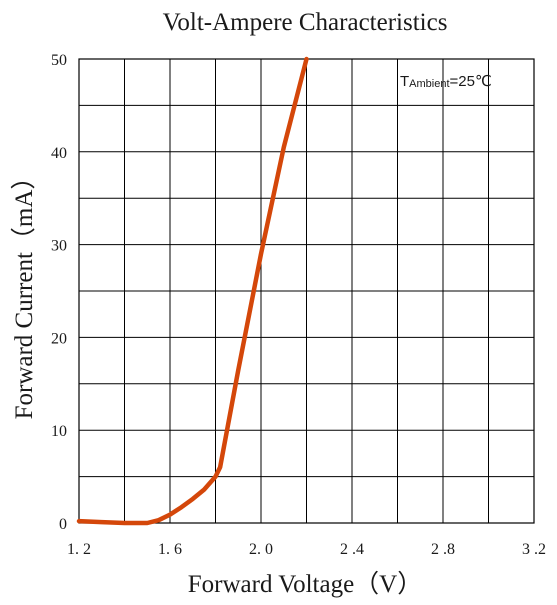 The image size is (557, 605). Describe the element at coordinates (59, 60) in the screenshot. I see `y-tick-label: 50` at that location.